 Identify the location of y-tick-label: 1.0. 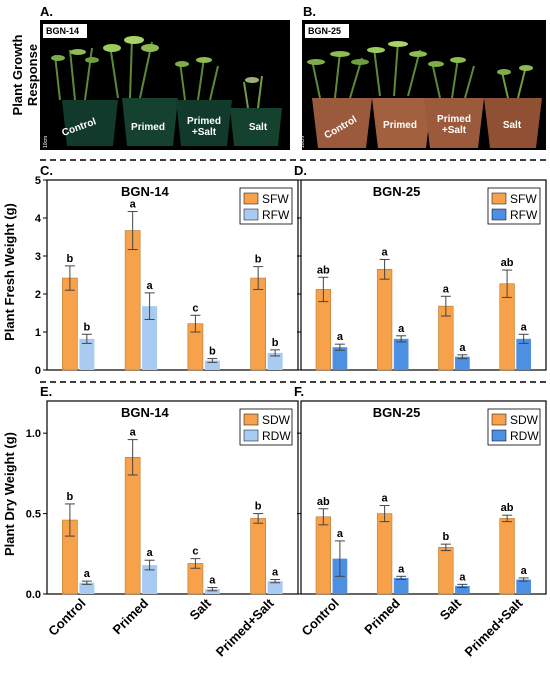
(33, 434).